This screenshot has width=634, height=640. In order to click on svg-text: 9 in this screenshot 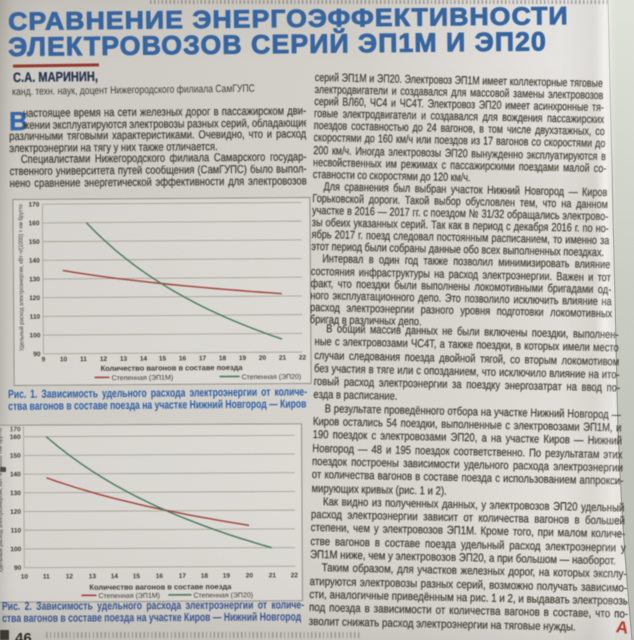, I will do `click(44, 359)`.